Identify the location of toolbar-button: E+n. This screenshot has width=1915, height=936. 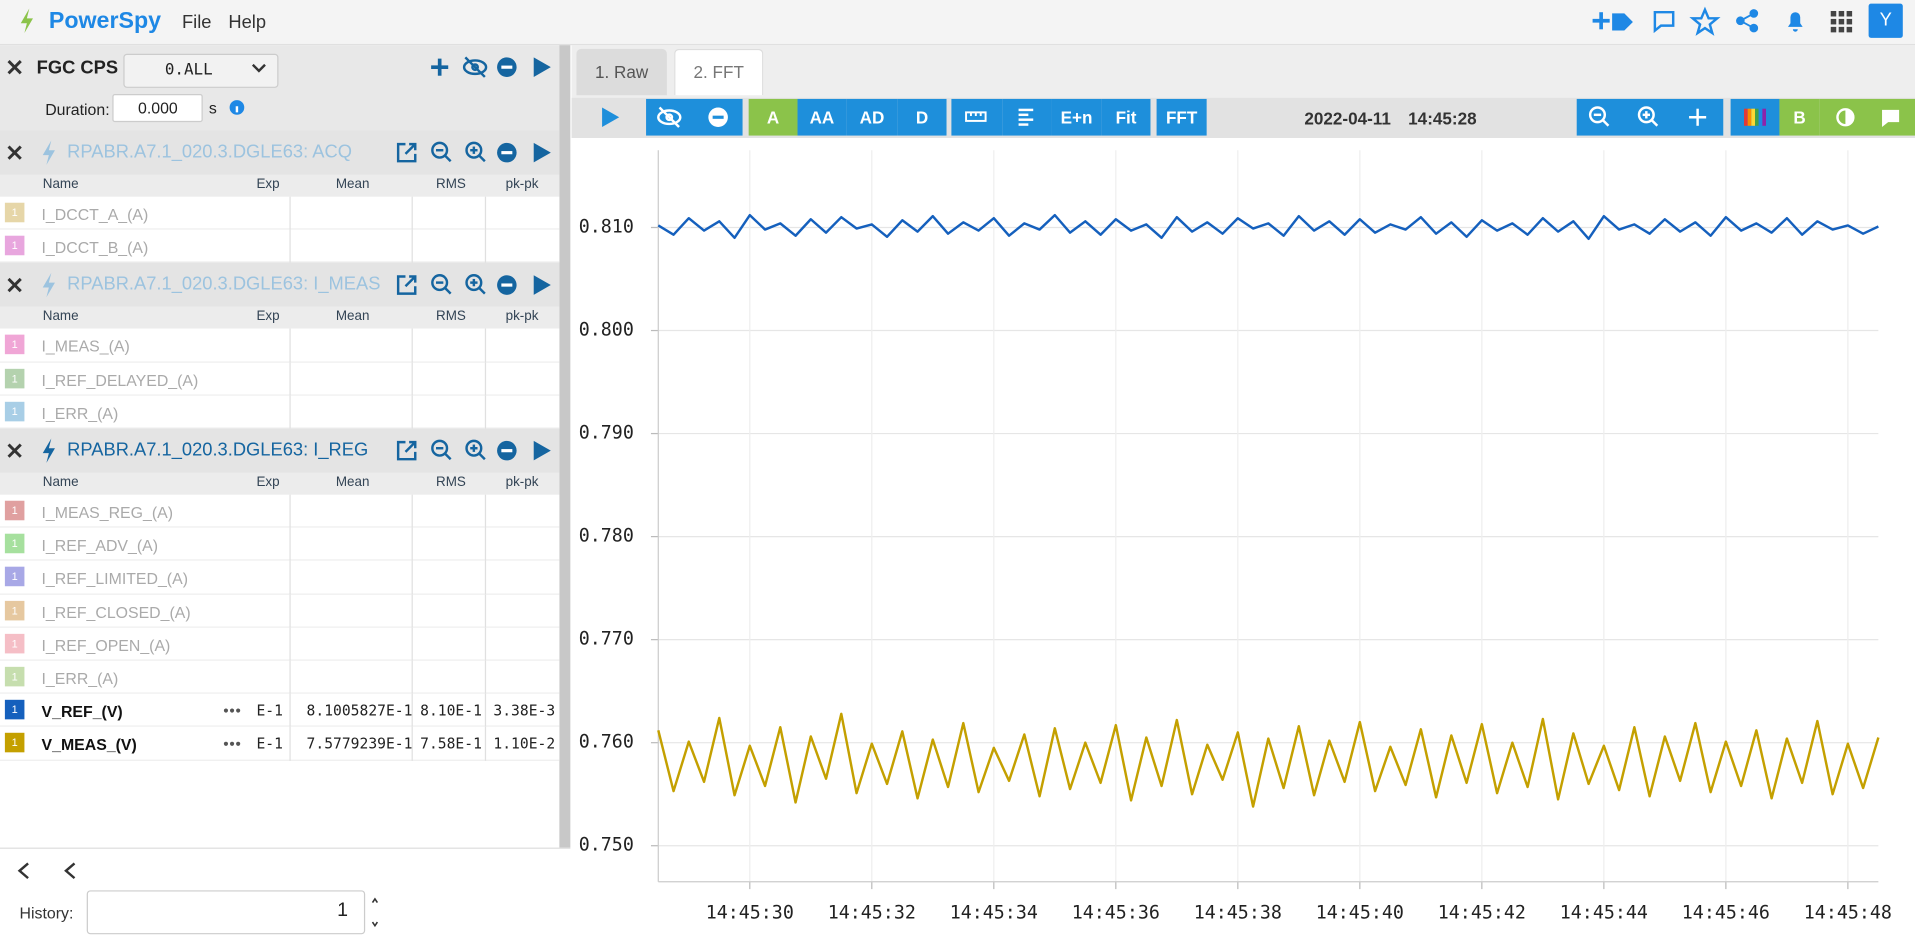
(1076, 117).